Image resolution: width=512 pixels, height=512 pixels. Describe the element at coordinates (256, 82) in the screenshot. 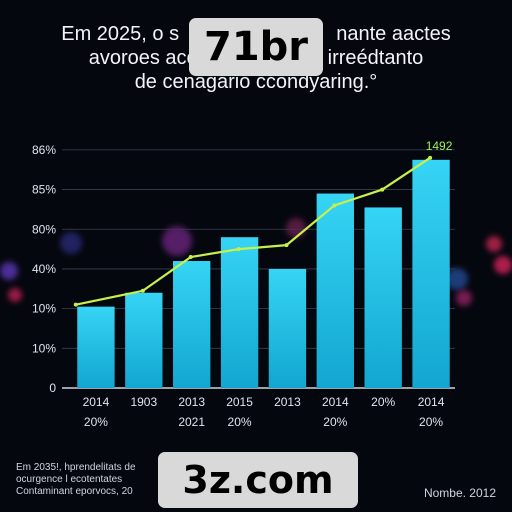

I see `title-line: de cenaǵário ccondyaring.°` at that location.